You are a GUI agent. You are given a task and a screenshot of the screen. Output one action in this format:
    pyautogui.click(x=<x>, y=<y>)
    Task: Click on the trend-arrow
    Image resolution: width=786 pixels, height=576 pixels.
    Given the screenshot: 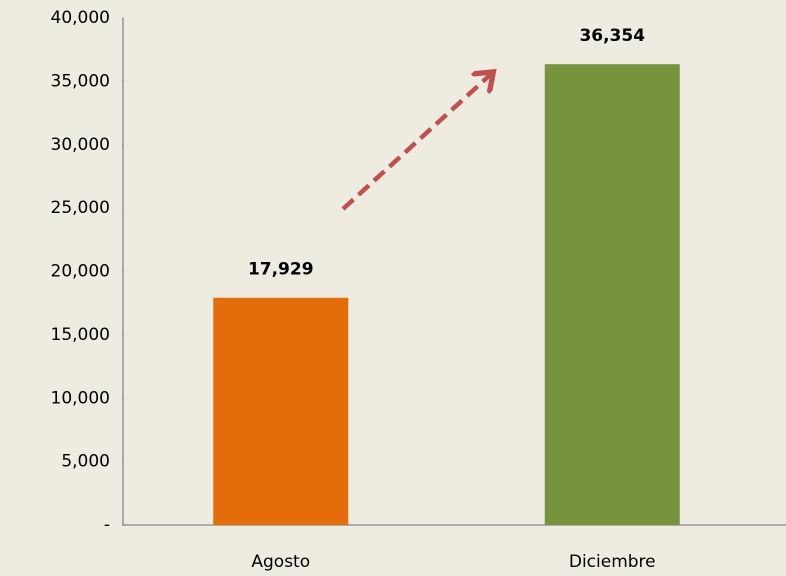 What is the action you would take?
    pyautogui.click(x=415, y=143)
    